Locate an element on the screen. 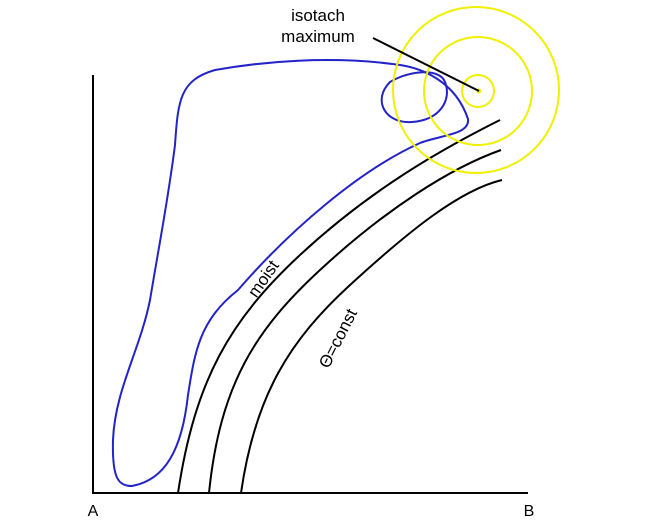 This screenshot has width=650, height=524. moist-small-loop is located at coordinates (414, 97).